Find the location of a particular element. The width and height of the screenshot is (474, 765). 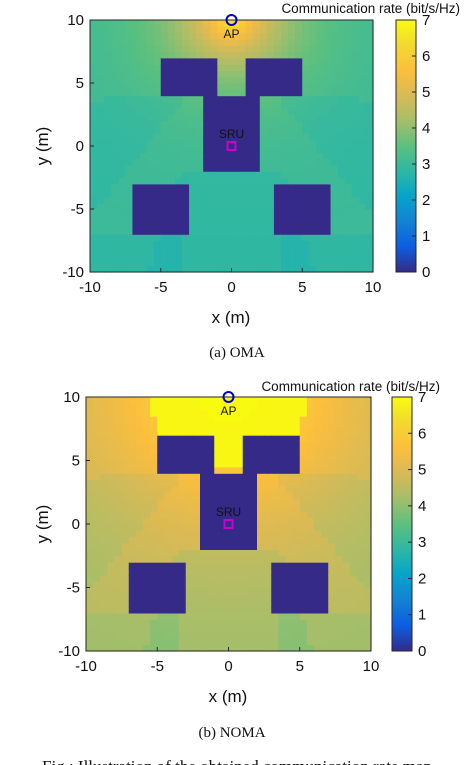

y-tick-label: -5 is located at coordinates (77, 209).